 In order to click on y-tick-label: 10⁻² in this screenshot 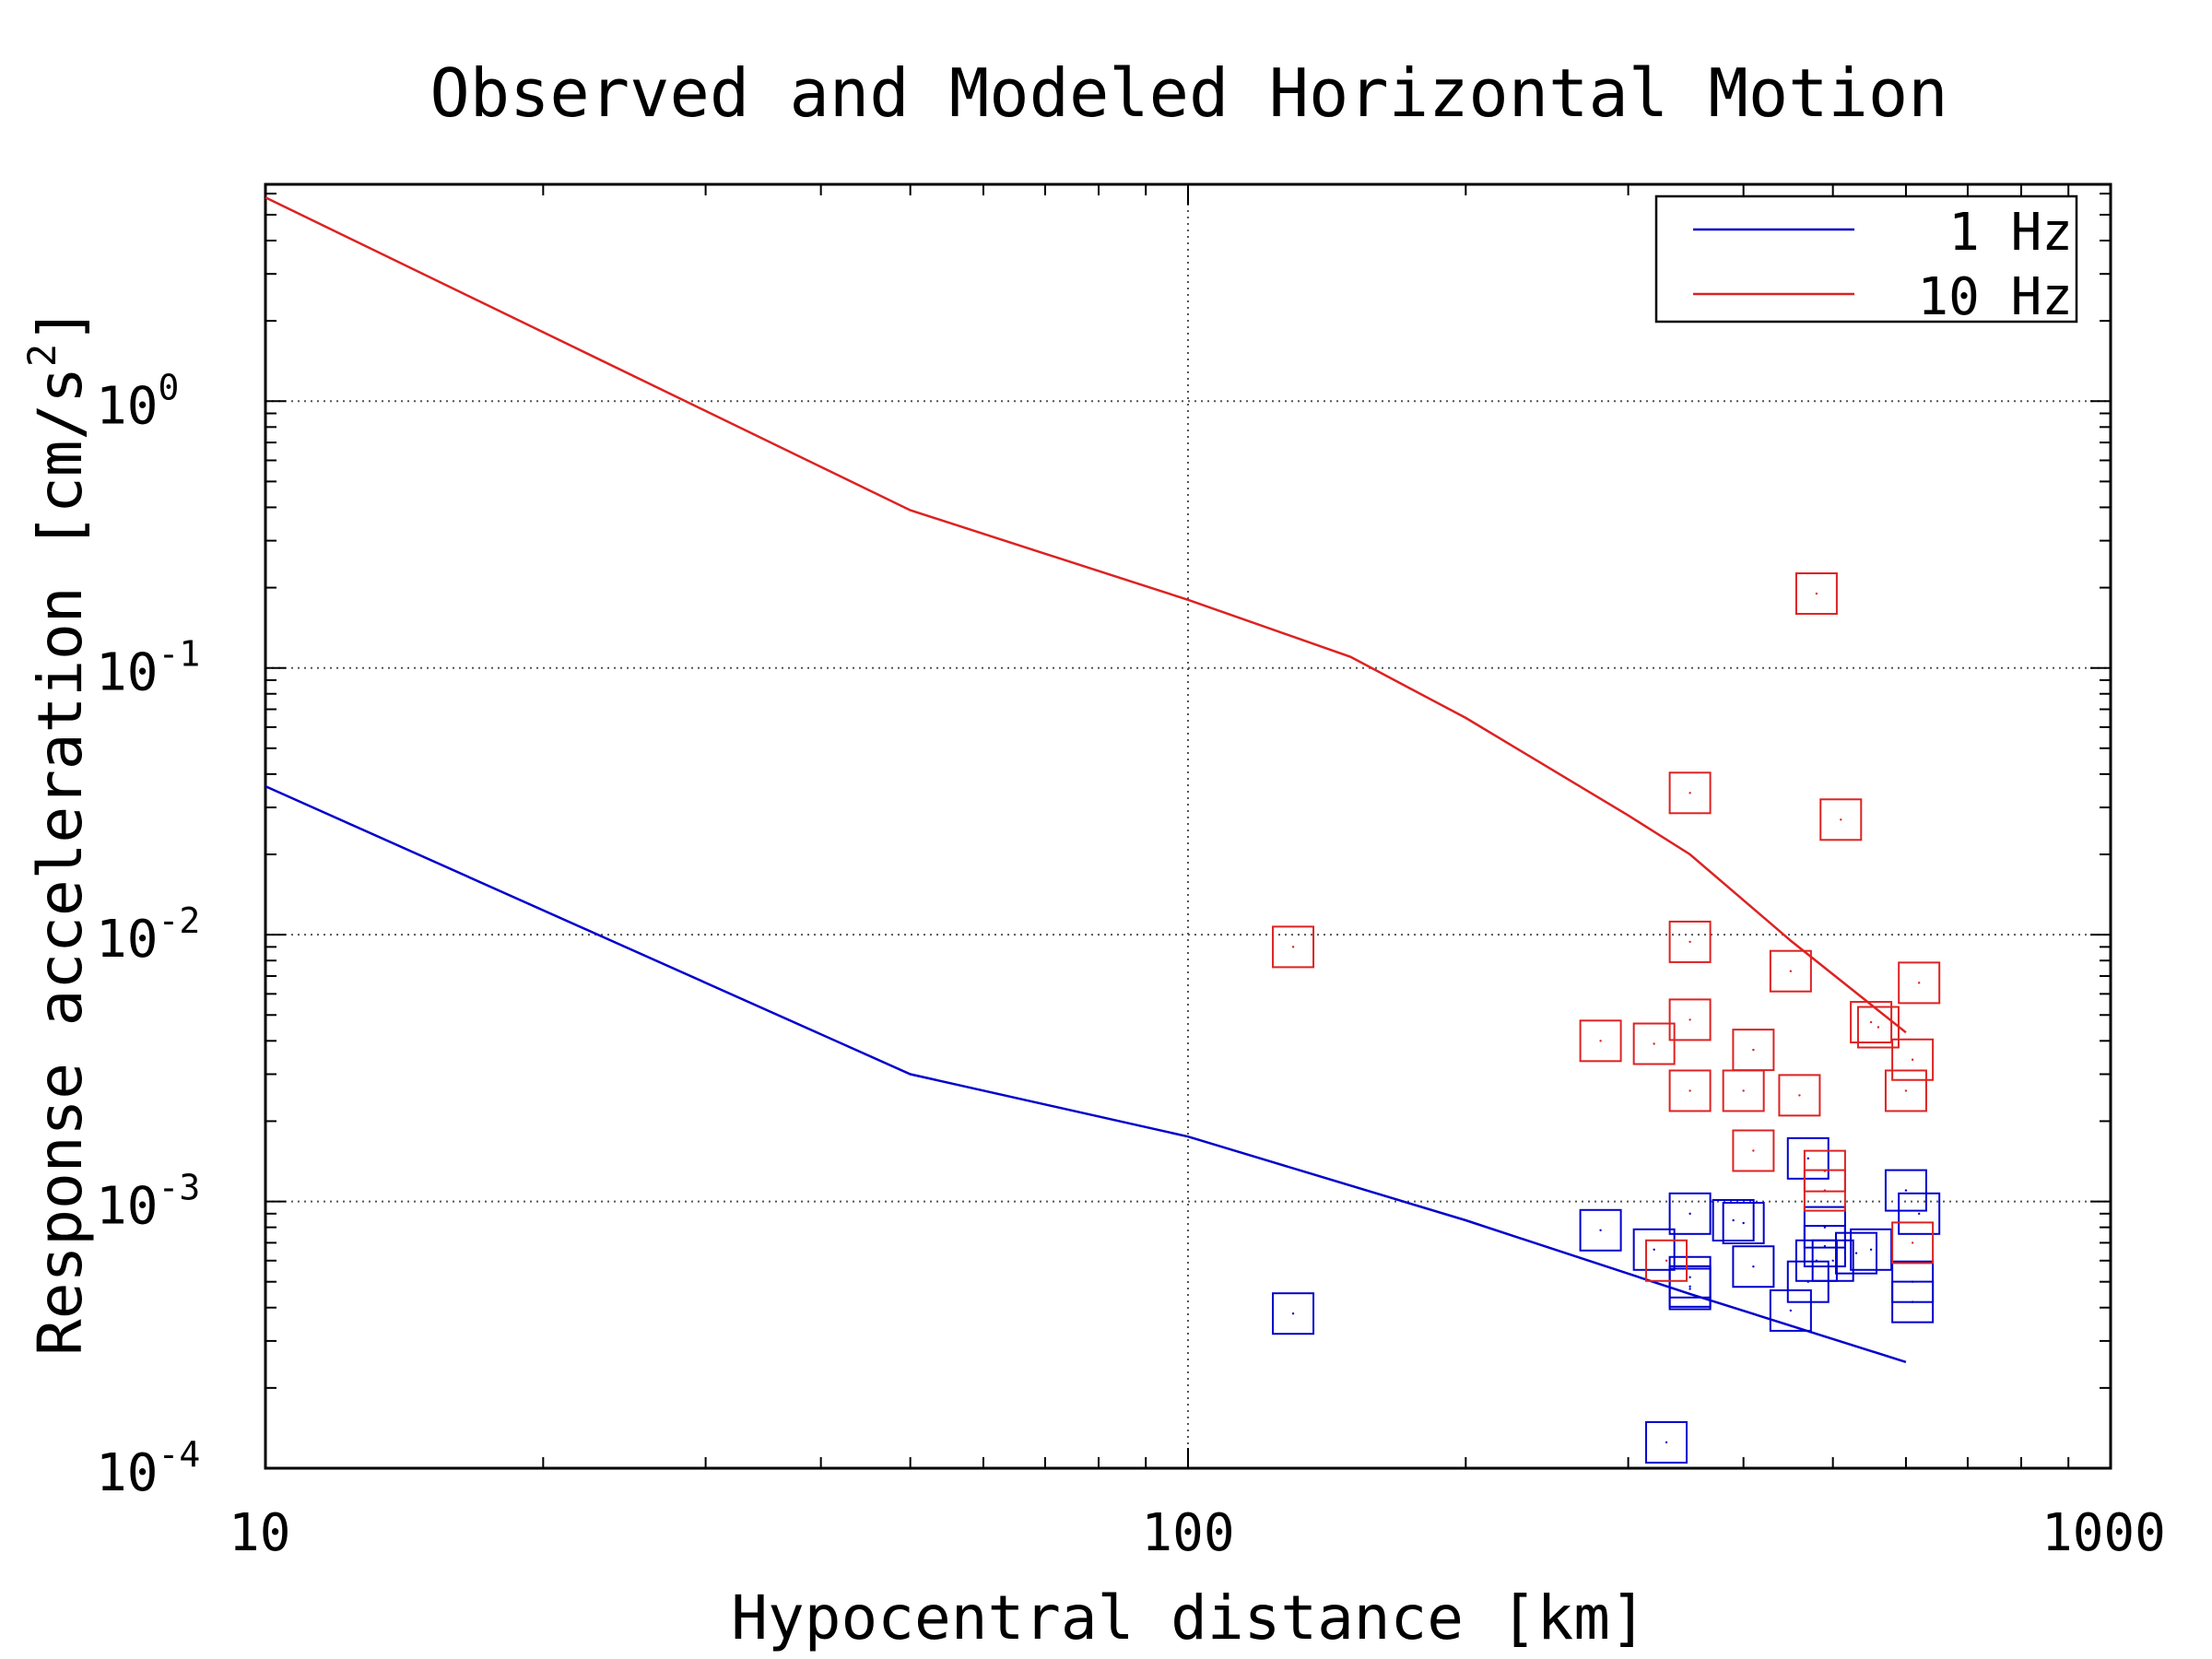, I will do `click(148, 935)`.